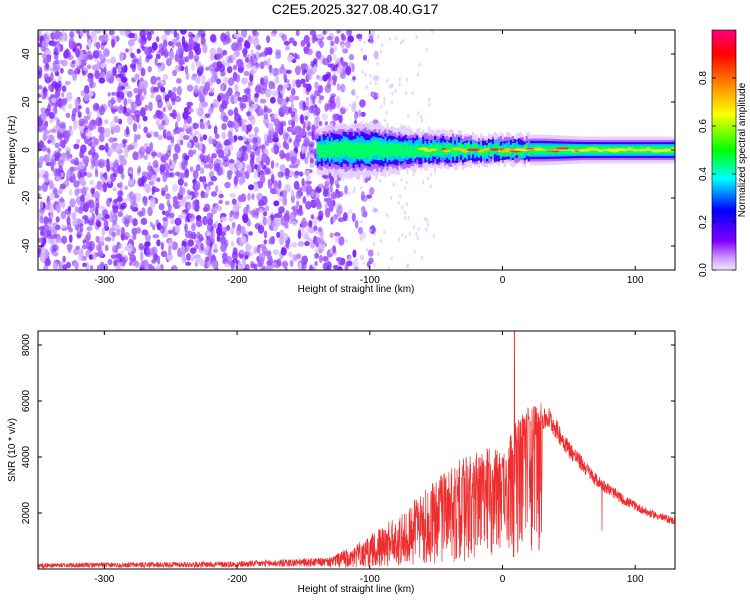 The width and height of the screenshot is (750, 600). What do you see at coordinates (703, 222) in the screenshot?
I see `colorbar-tick-label: 0.2` at bounding box center [703, 222].